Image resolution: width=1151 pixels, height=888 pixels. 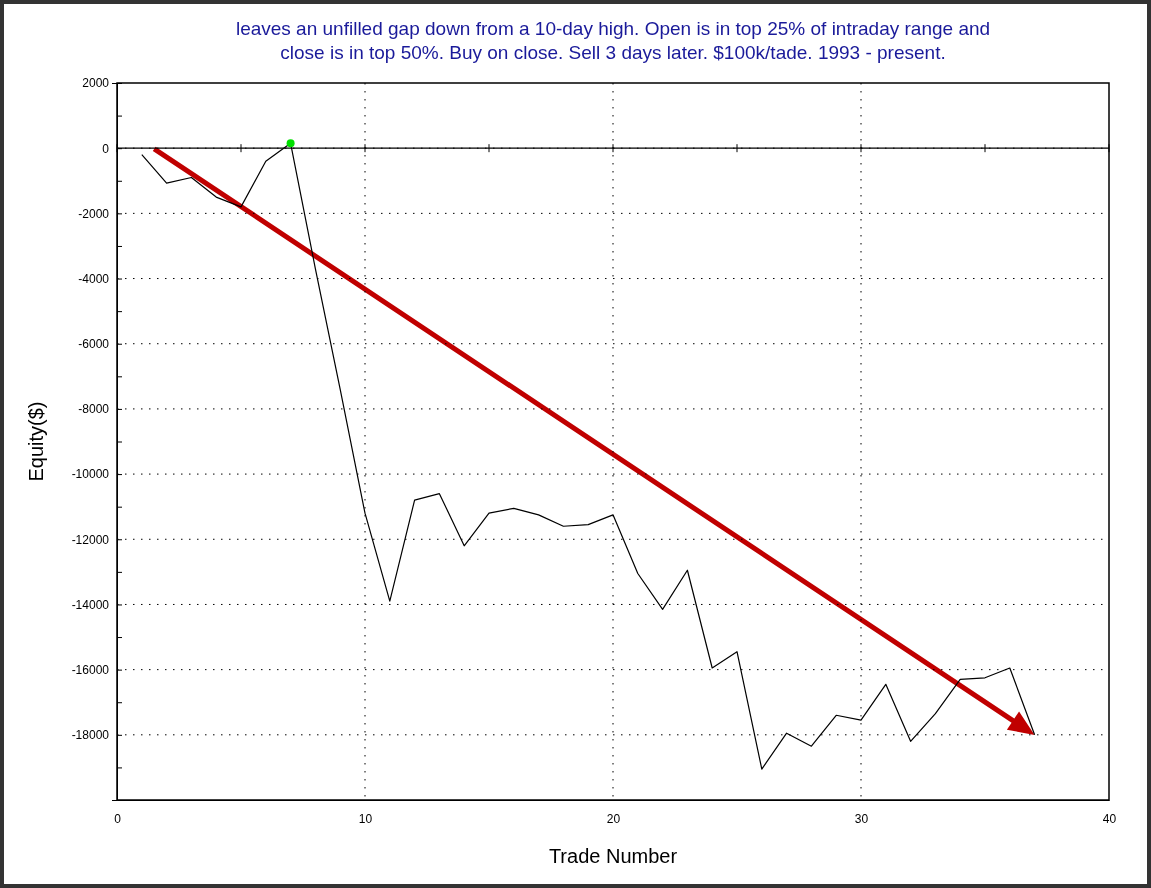 I want to click on x-tick-label: 0, so click(x=118, y=818).